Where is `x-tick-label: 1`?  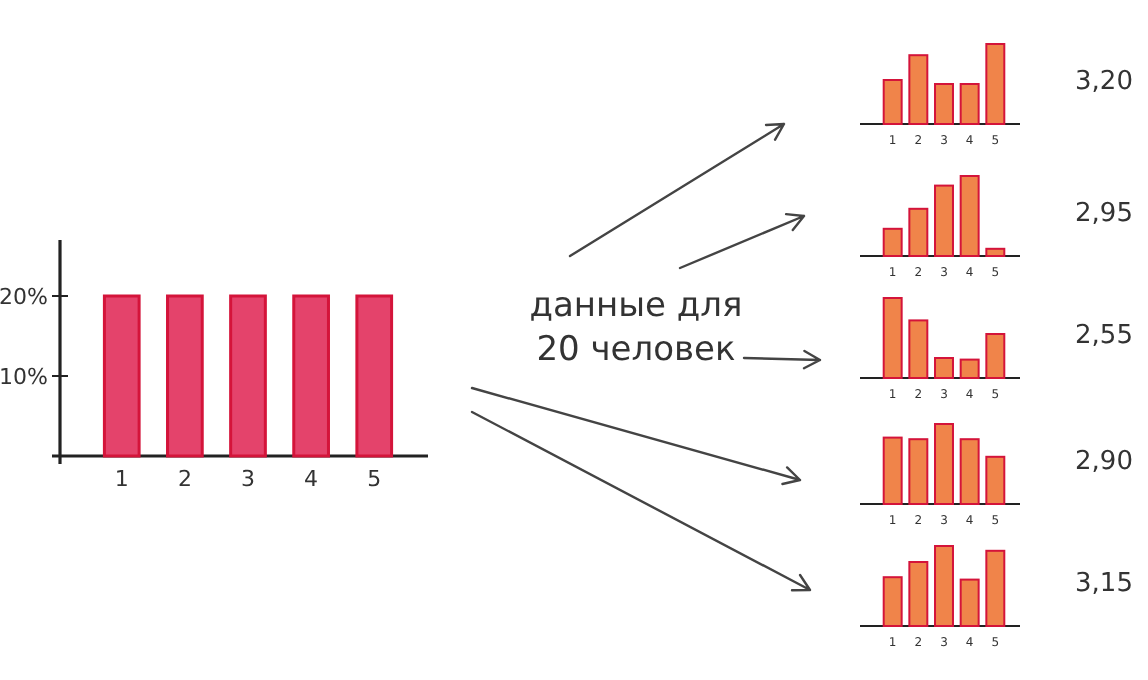 x-tick-label: 1 is located at coordinates (121, 479).